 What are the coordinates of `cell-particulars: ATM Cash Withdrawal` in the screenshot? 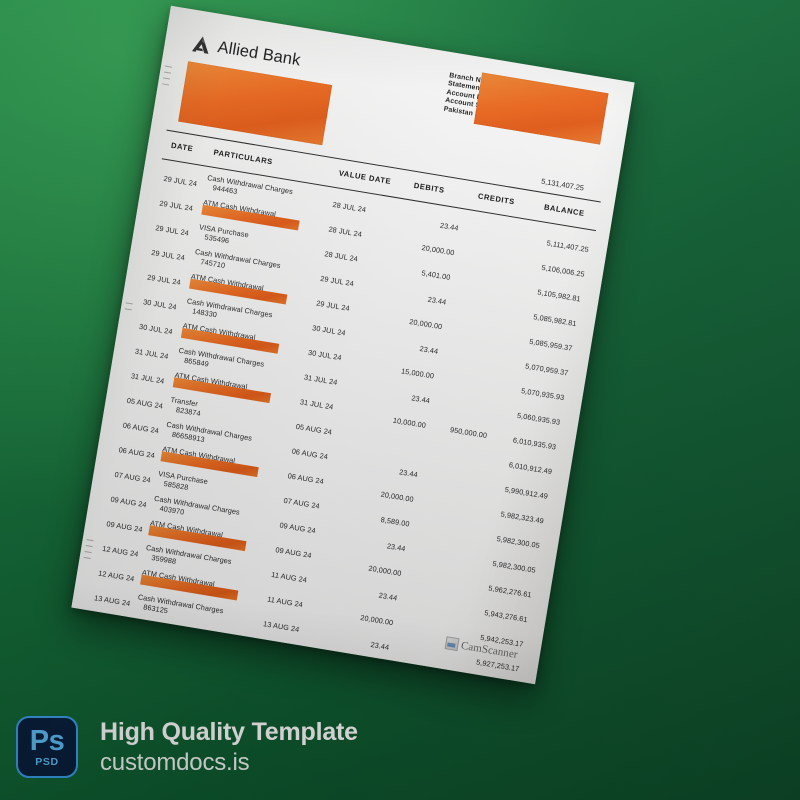 It's located at (162, 675).